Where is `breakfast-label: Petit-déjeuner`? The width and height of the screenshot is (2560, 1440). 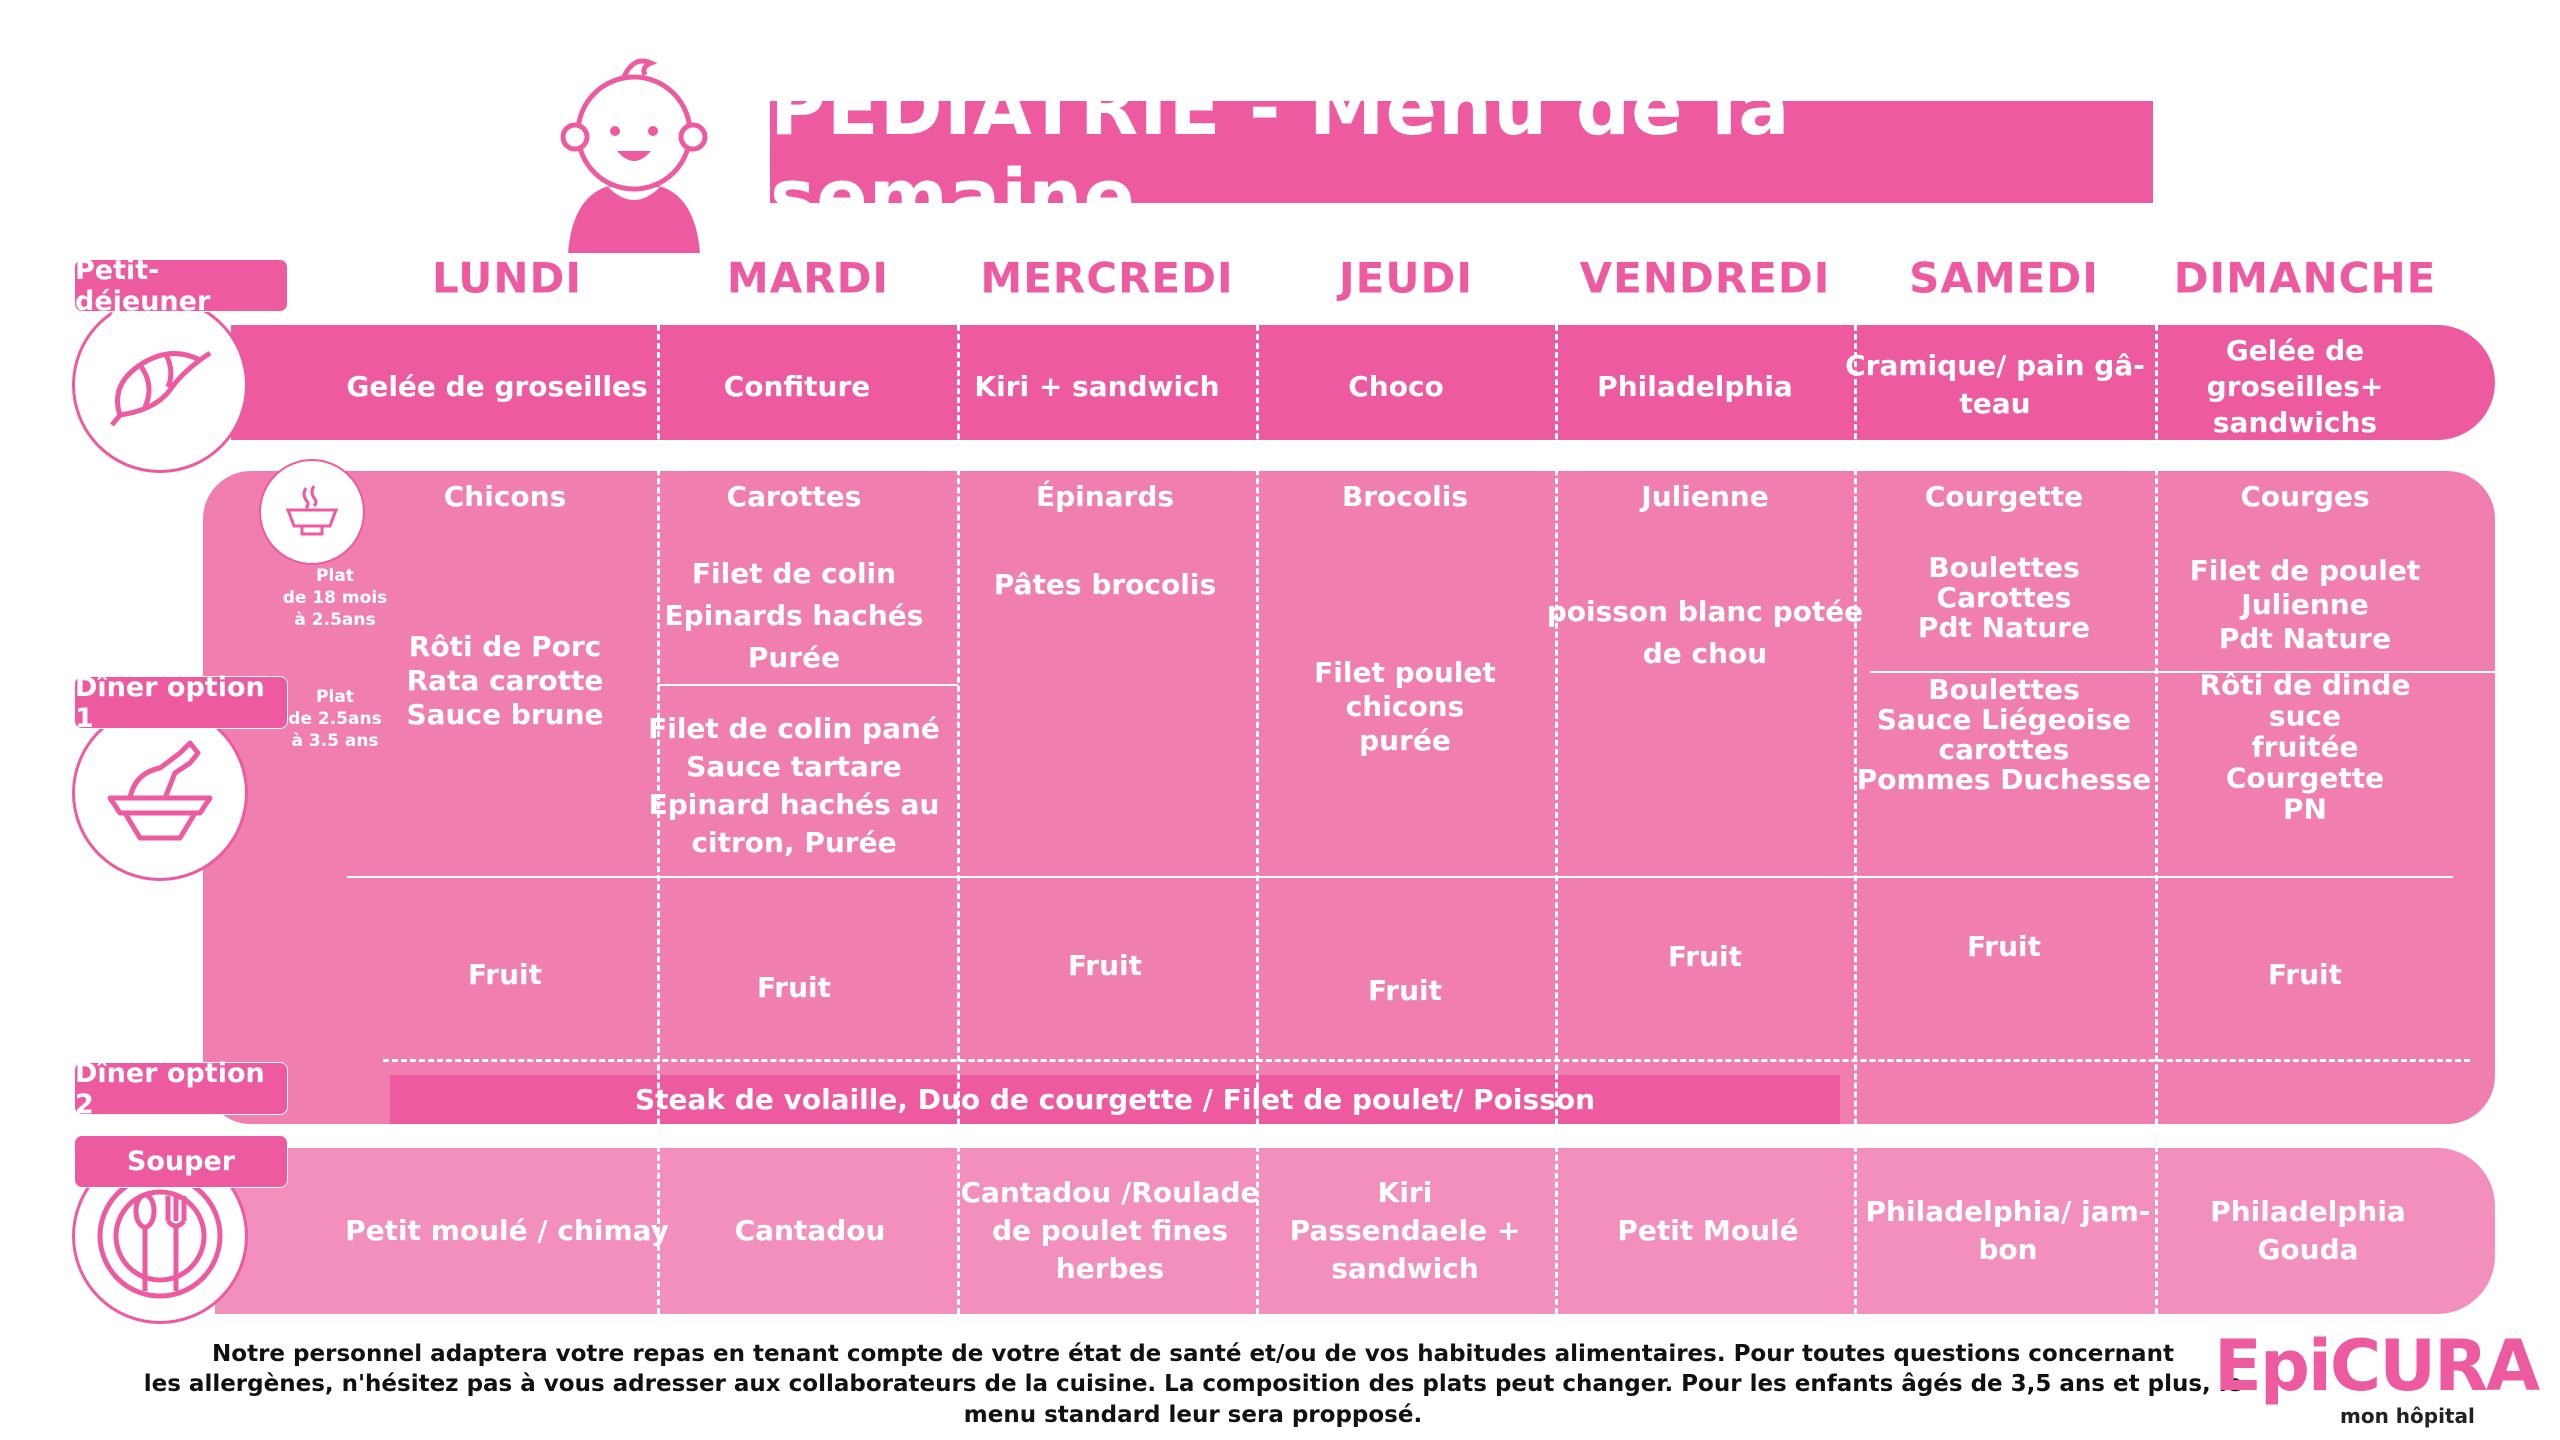 breakfast-label: Petit-déjeuner is located at coordinates (181, 286).